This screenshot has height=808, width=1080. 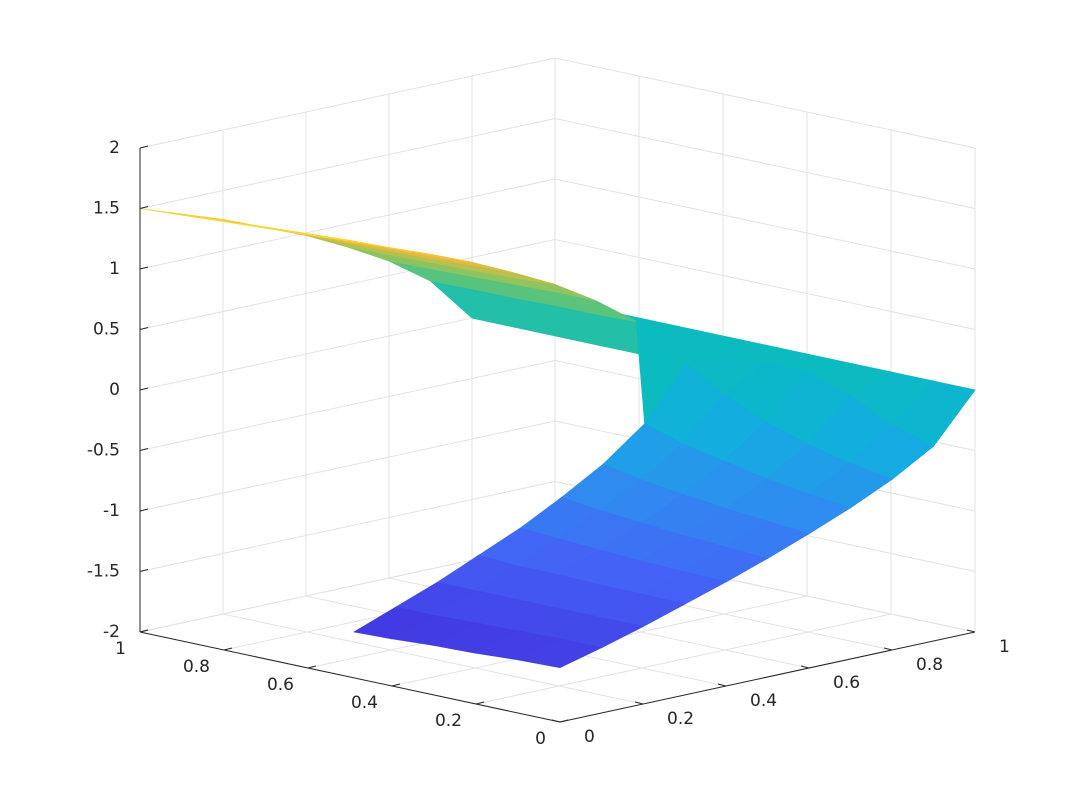 What do you see at coordinates (448, 721) in the screenshot?
I see `x-tick-label: 0.2` at bounding box center [448, 721].